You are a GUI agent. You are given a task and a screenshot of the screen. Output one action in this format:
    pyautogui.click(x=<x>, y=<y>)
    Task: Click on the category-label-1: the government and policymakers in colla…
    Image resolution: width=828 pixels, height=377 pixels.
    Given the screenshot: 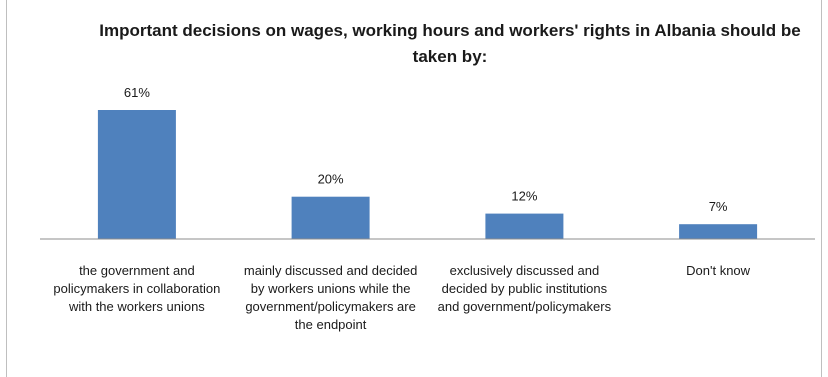 What is the action you would take?
    pyautogui.click(x=137, y=288)
    